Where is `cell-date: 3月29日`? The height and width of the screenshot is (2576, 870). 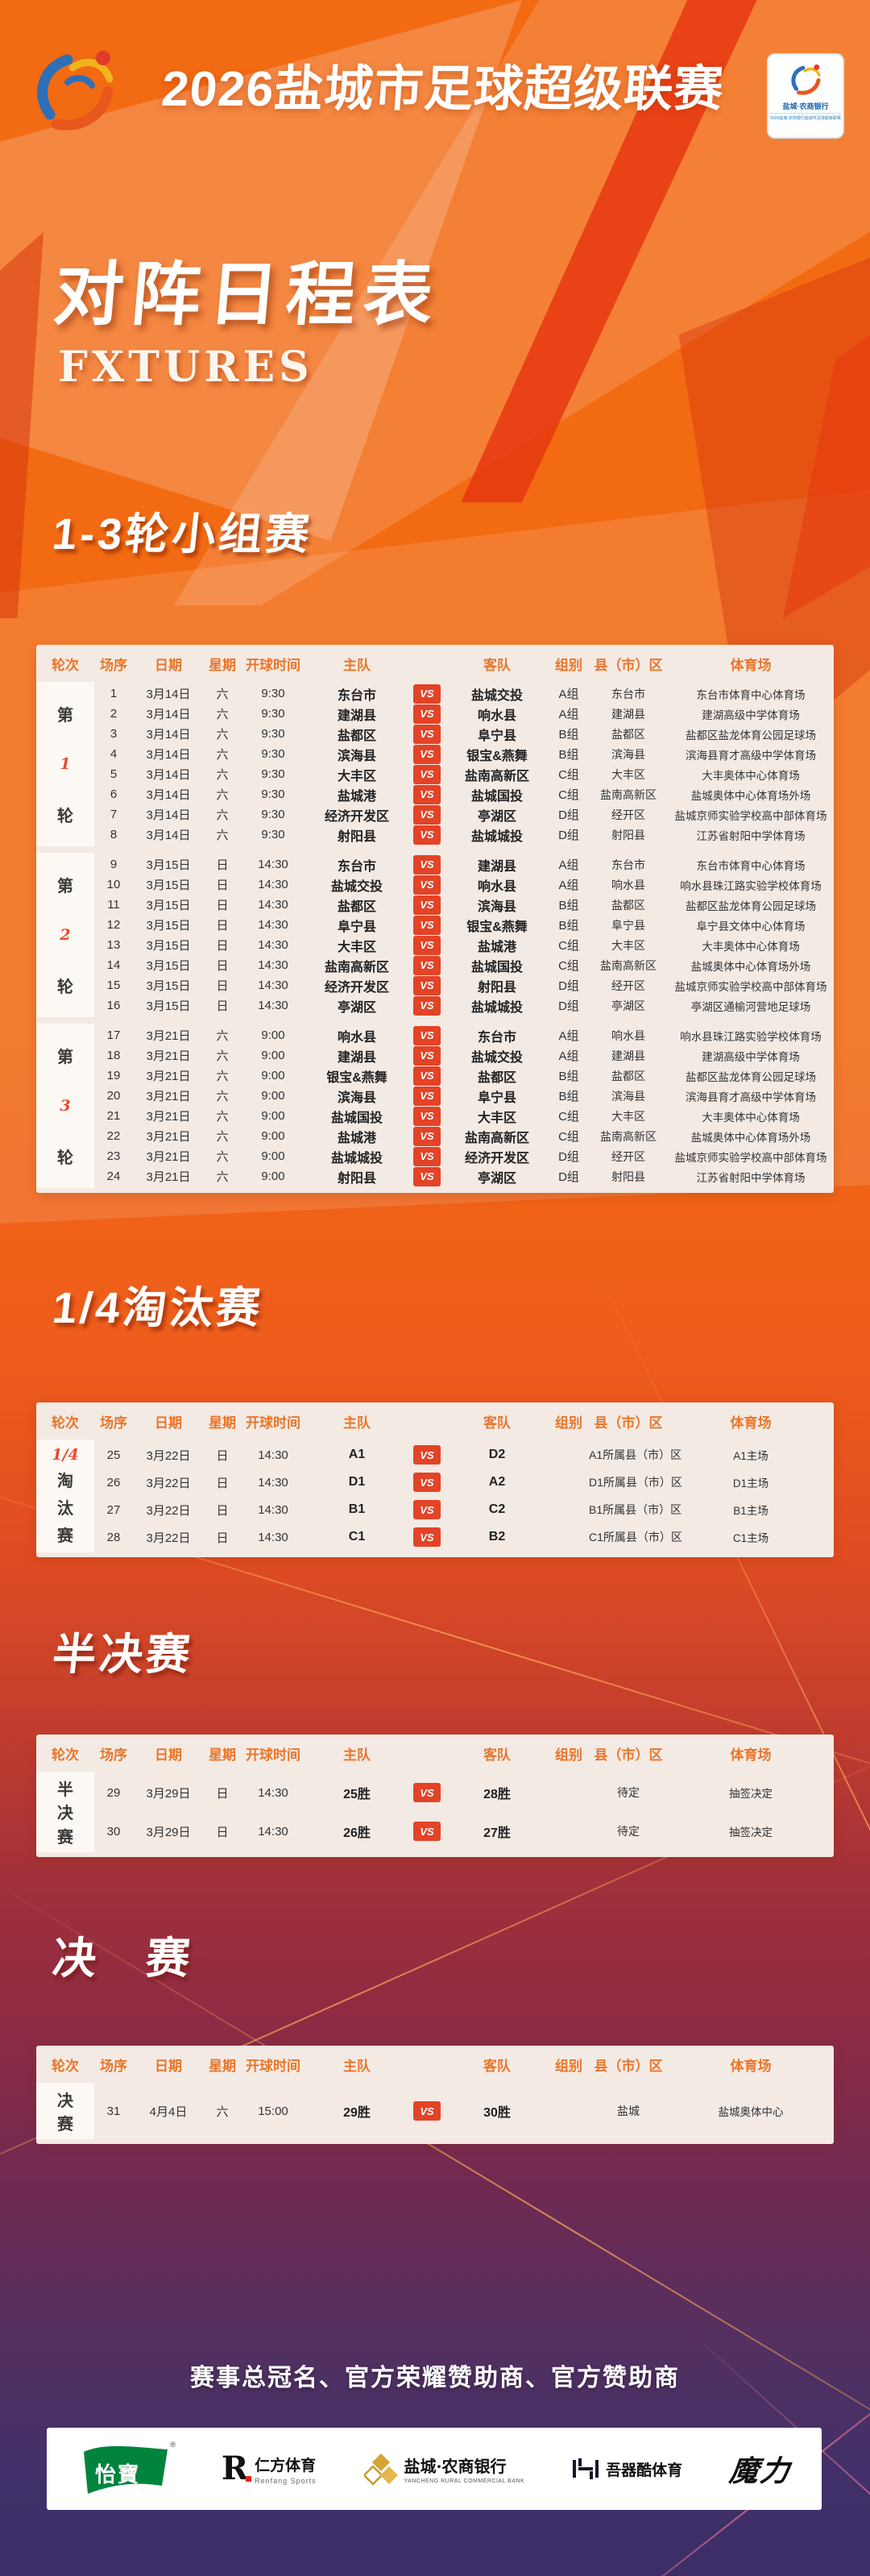
cell-date: 3月29日 is located at coordinates (168, 1832).